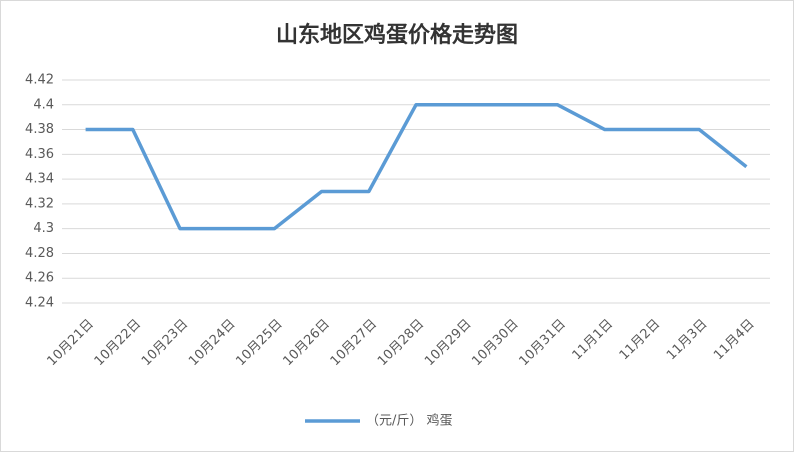 Image resolution: width=794 pixels, height=452 pixels. Describe the element at coordinates (39, 179) in the screenshot. I see `y-tick-label: 4.34` at that location.